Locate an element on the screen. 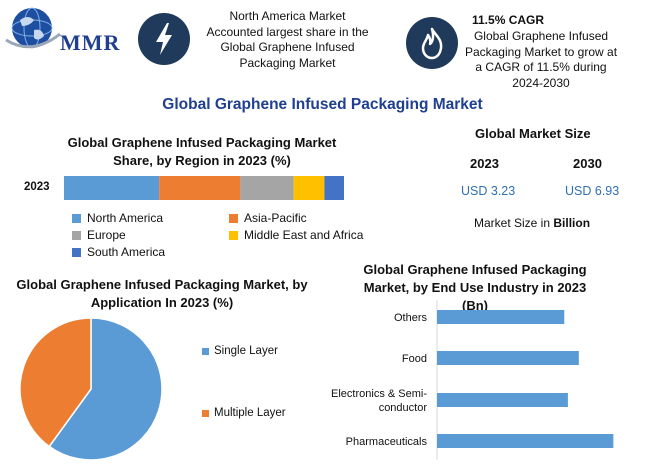 The height and width of the screenshot is (470, 645). end-use-tick-label: Pharmaceuticals is located at coordinates (387, 442).